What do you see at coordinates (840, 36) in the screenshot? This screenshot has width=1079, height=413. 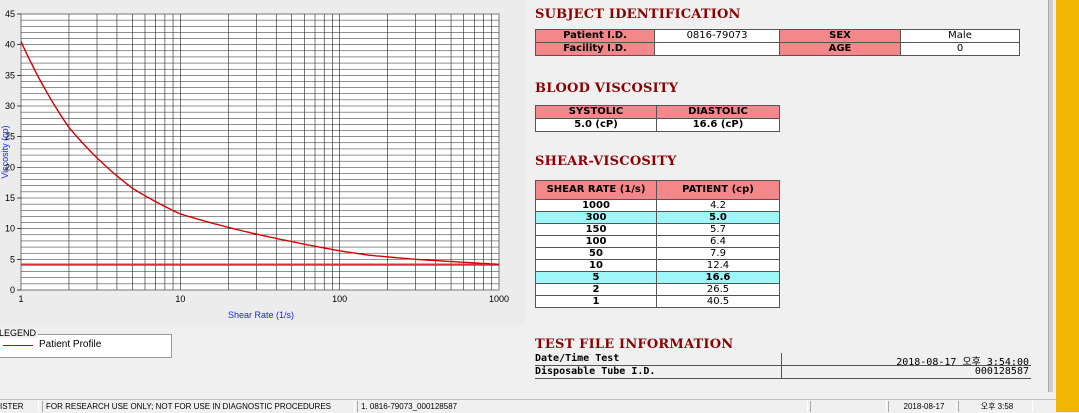 I see `sex-label: SEX` at bounding box center [840, 36].